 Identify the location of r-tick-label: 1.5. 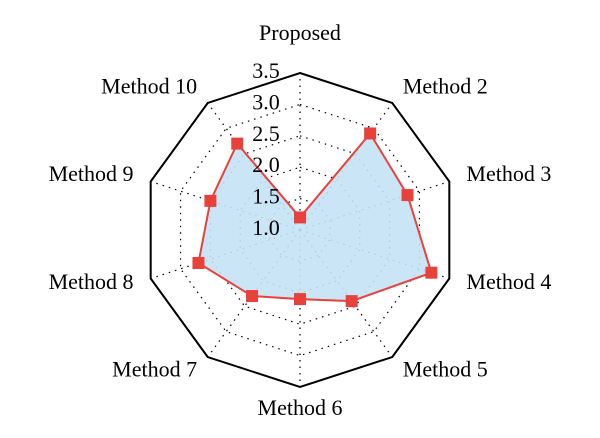
(266, 196).